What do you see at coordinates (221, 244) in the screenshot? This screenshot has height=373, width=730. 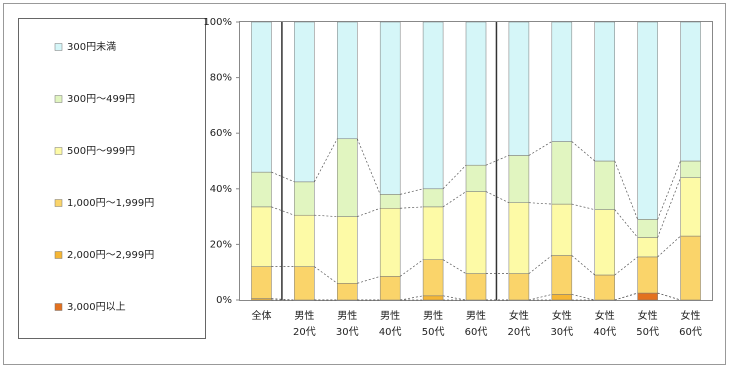 I see `y-tick-label: 20%` at bounding box center [221, 244].